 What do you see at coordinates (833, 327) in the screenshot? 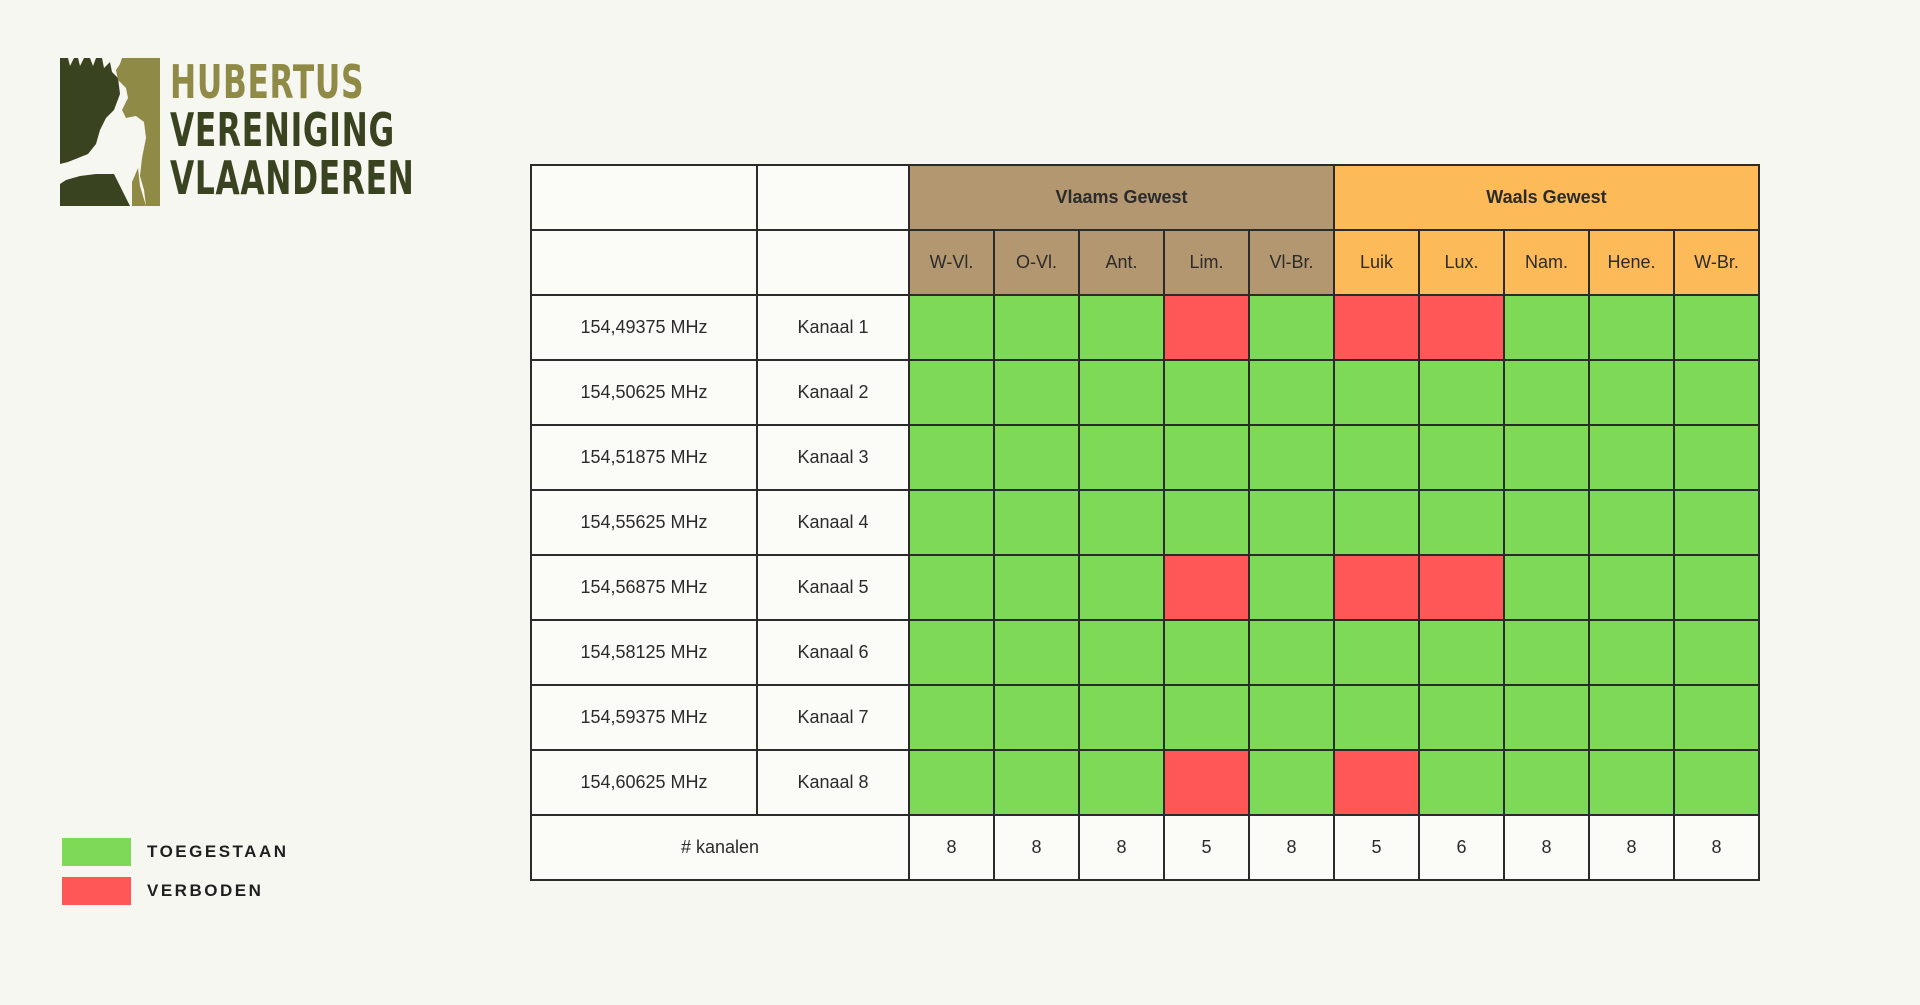
I see `channel-cell: Kanaal 1` at bounding box center [833, 327].